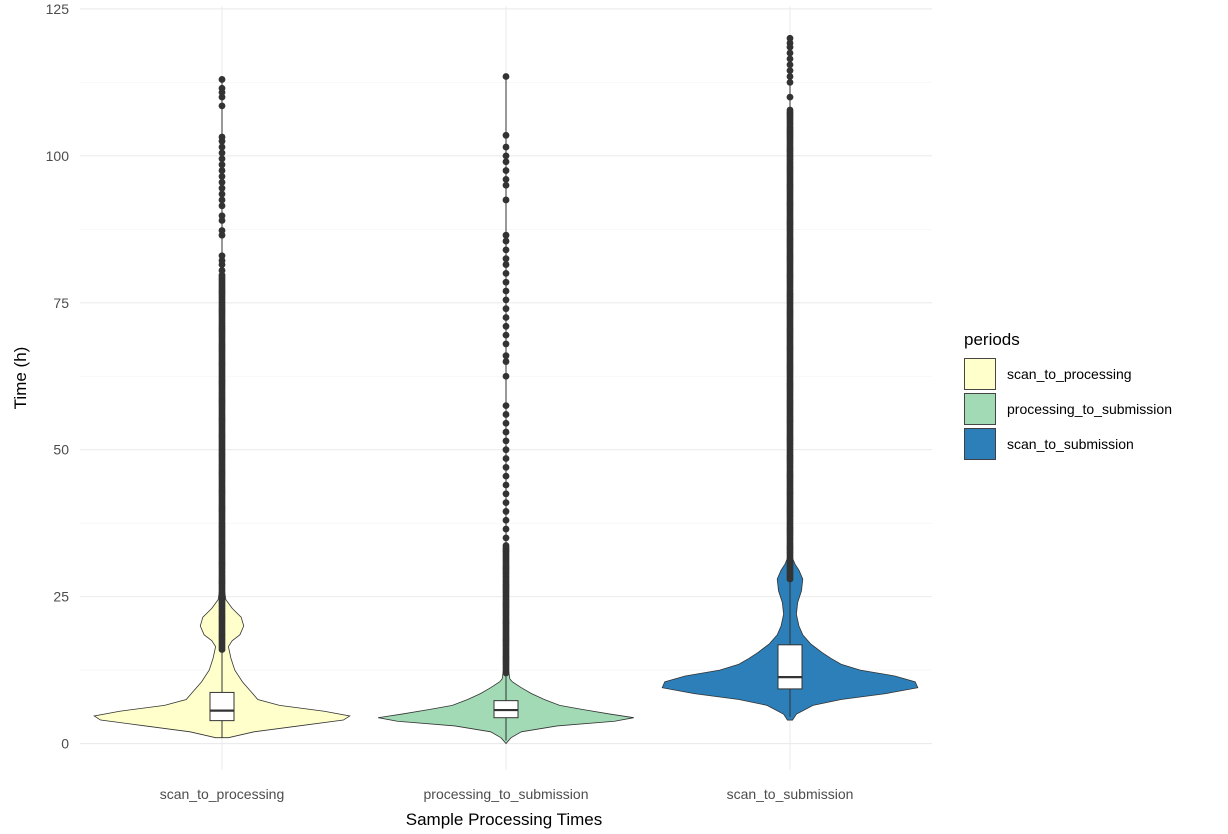 The height and width of the screenshot is (834, 1228). I want to click on y-tick-label: 75, so click(61, 303).